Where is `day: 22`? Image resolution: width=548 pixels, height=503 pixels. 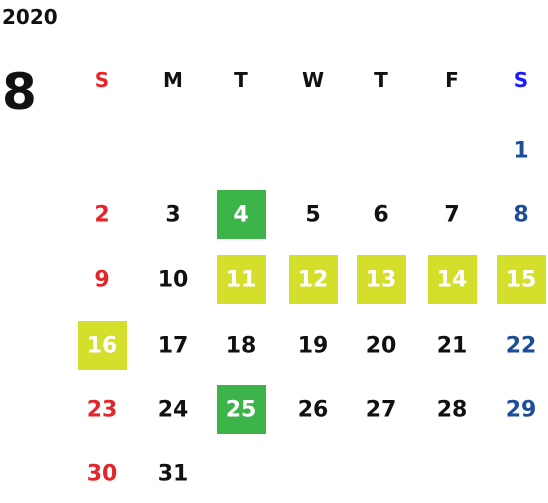
day: 22 is located at coordinates (521, 346).